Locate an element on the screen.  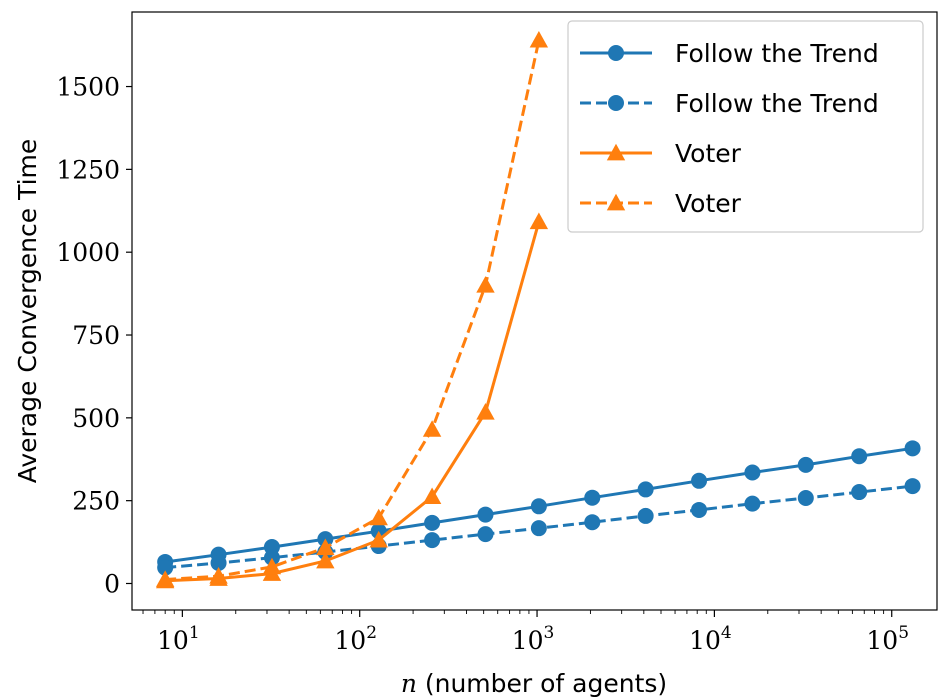
x-tick-label: 10² is located at coordinates (355, 639).